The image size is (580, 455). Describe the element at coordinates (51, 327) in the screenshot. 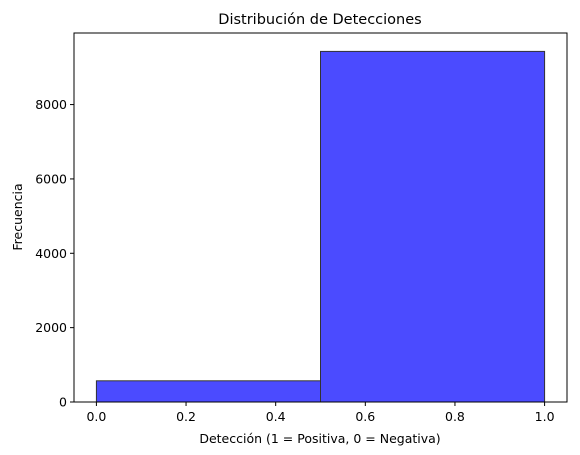

I see `y-tick-label: 2000` at that location.